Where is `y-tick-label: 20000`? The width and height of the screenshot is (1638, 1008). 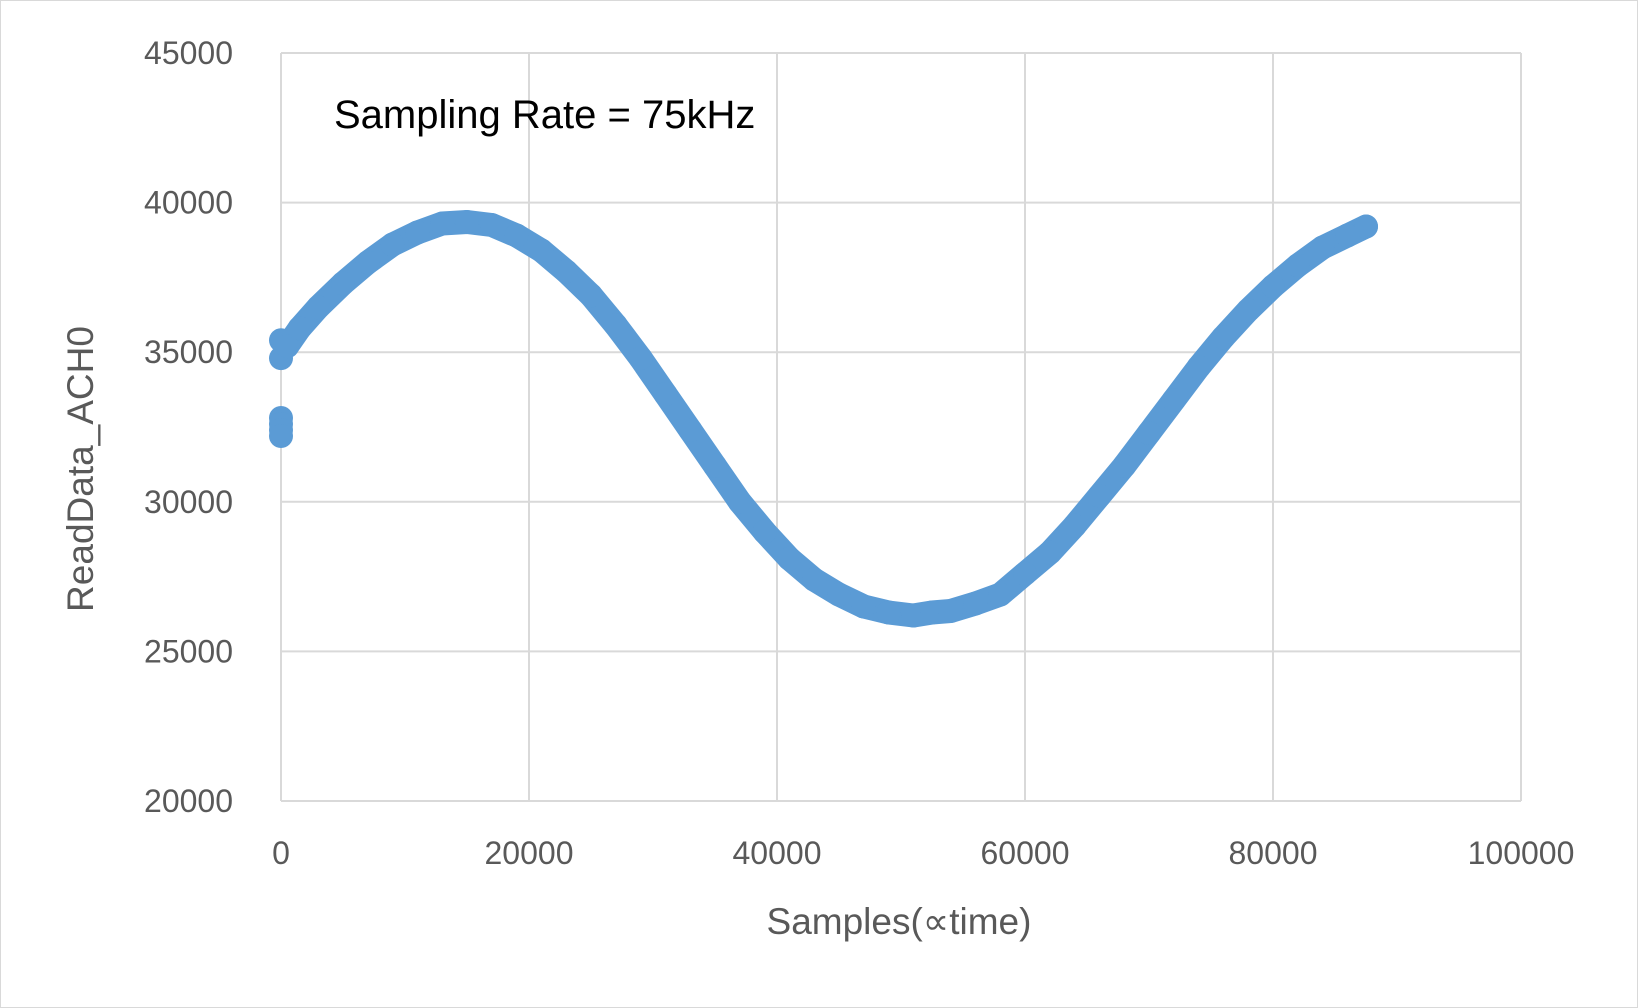
y-tick-label: 20000 is located at coordinates (188, 801).